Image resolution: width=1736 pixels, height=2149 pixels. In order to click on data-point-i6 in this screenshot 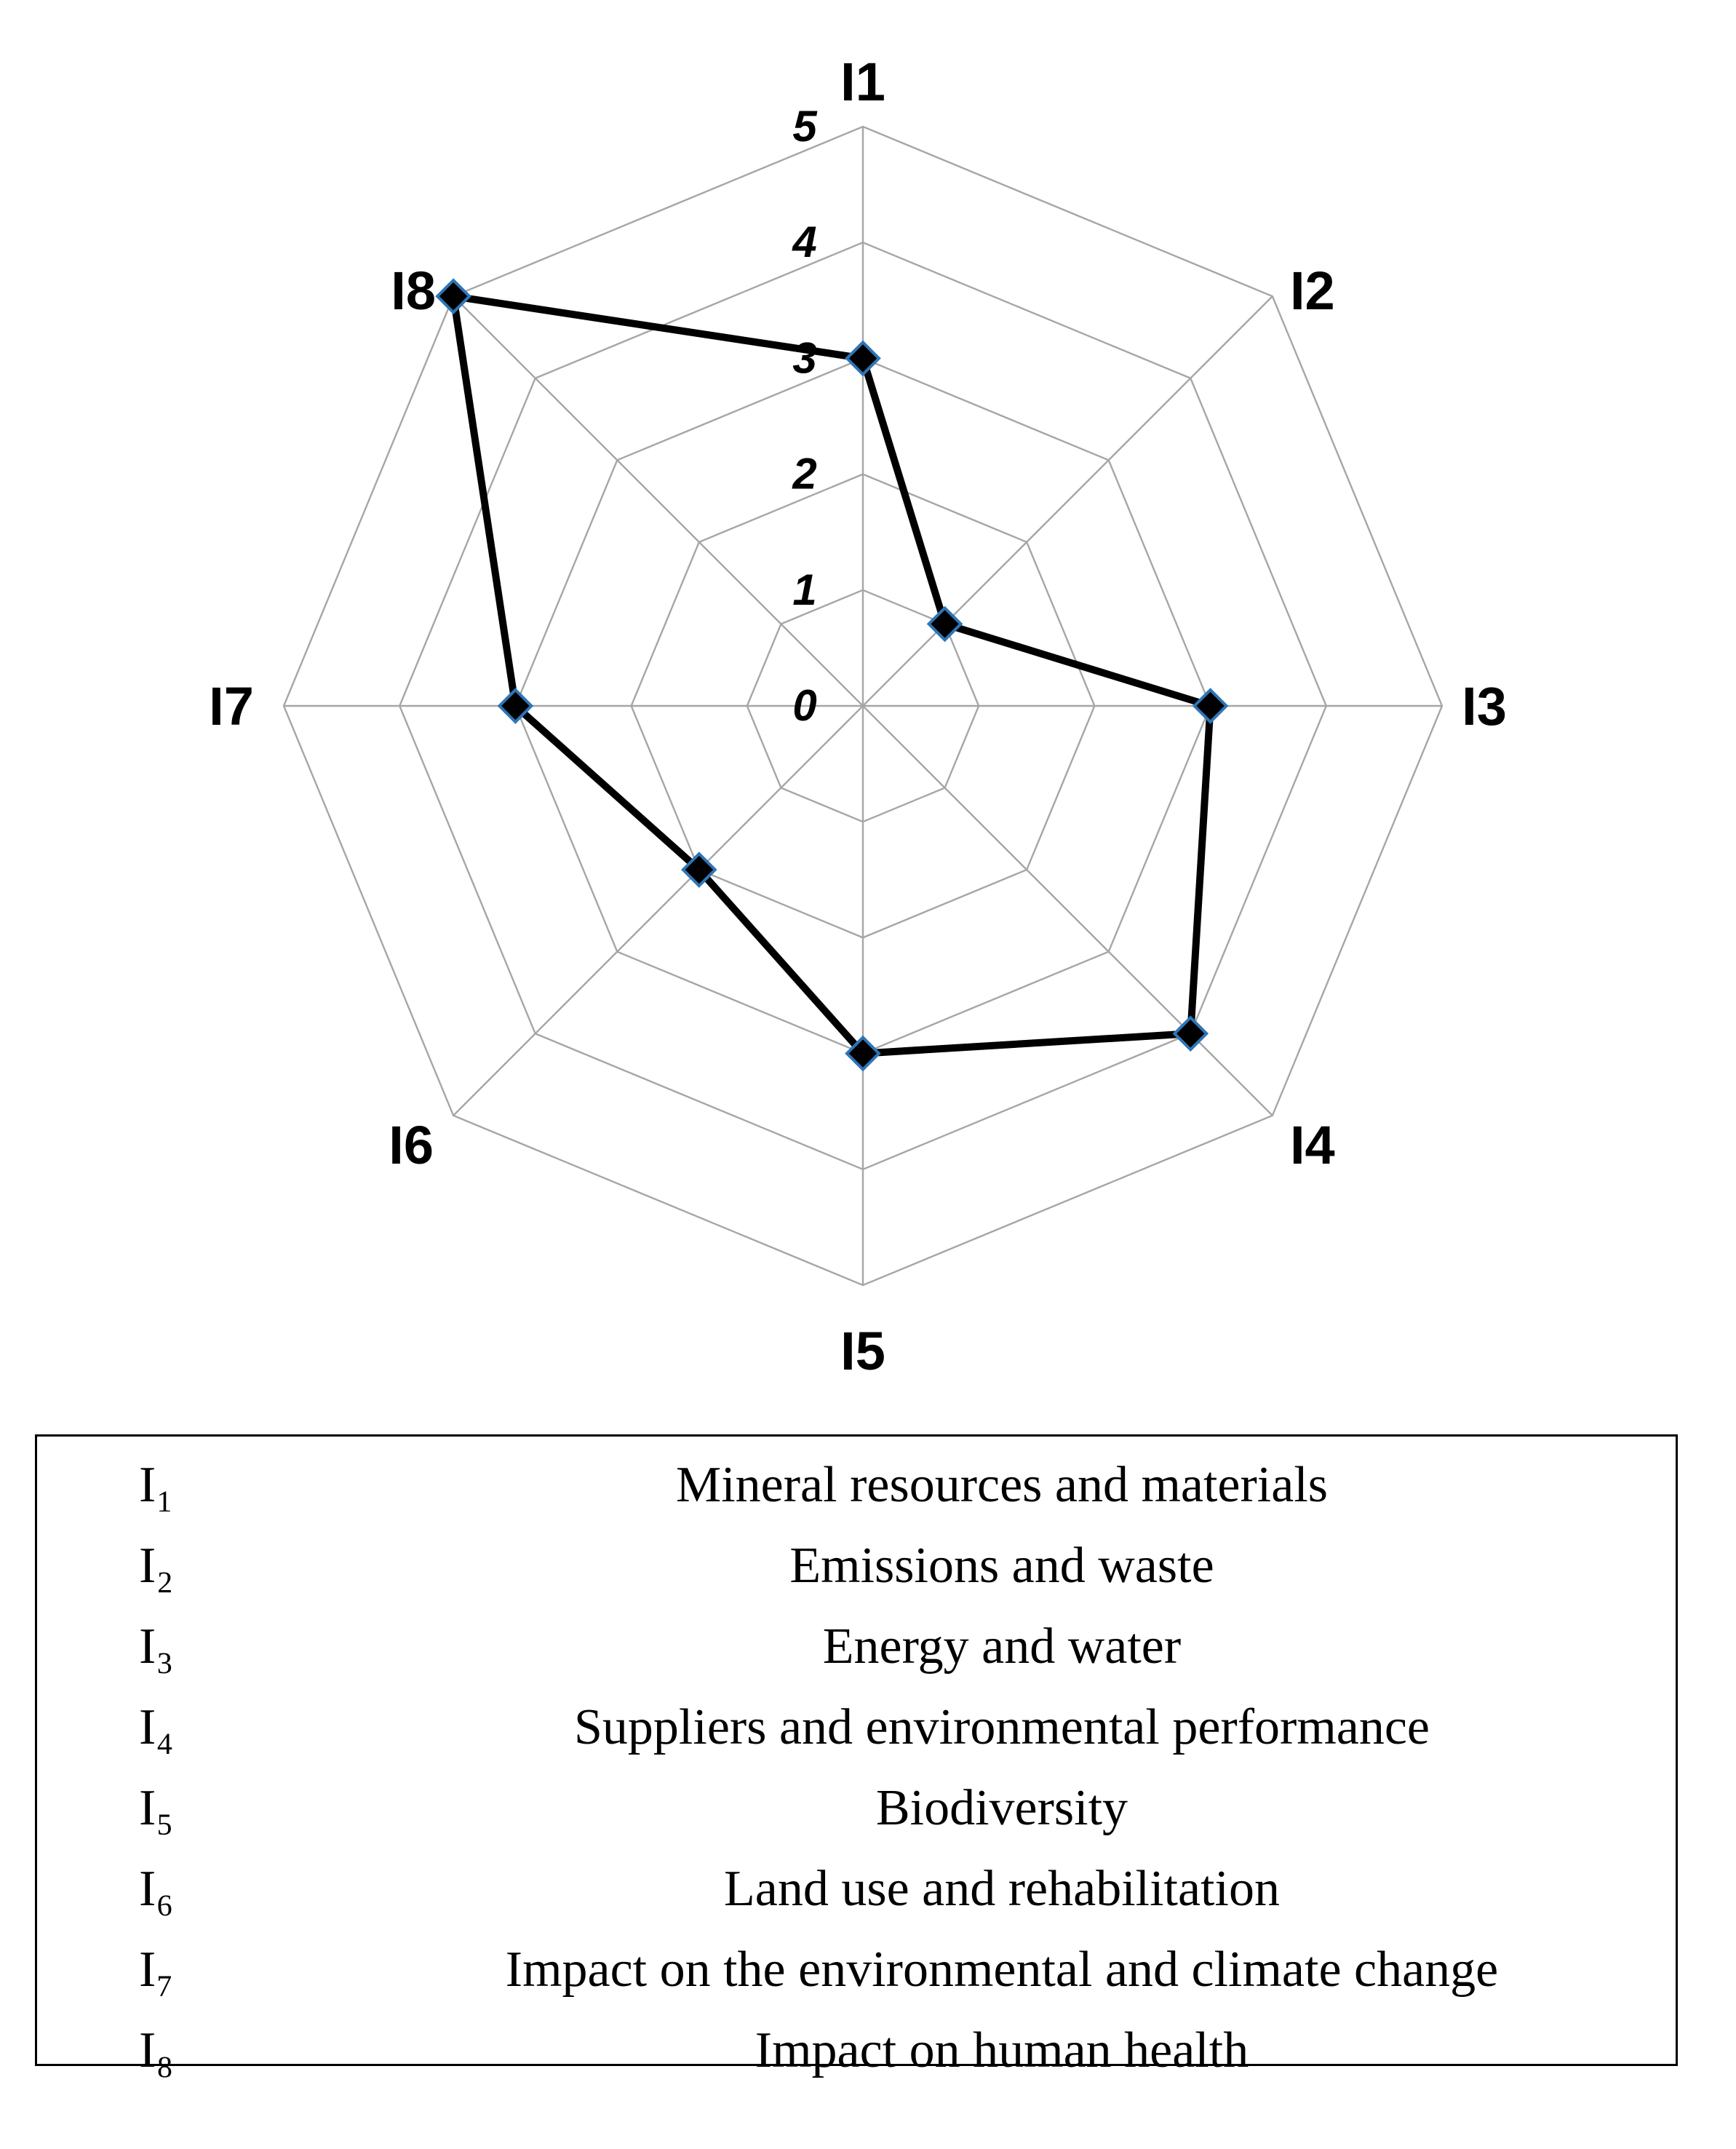, I will do `click(699, 869)`.